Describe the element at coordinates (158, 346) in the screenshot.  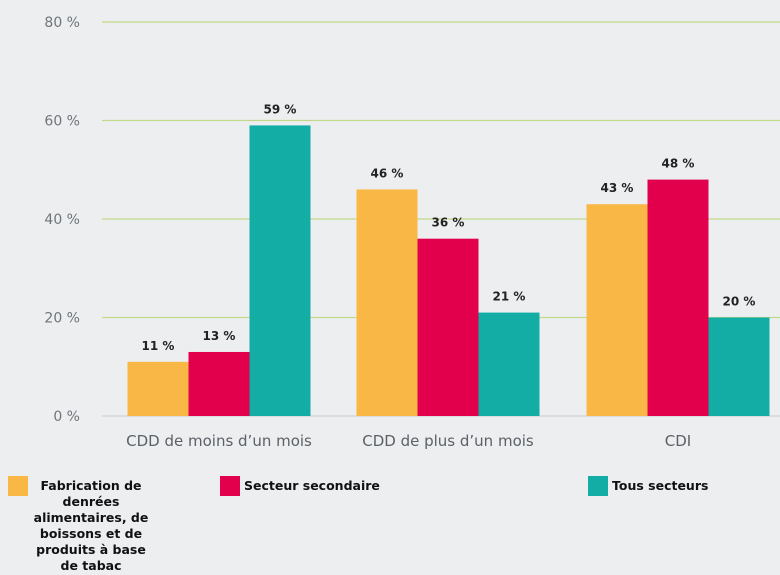
I see `data-label: 11 %` at that location.